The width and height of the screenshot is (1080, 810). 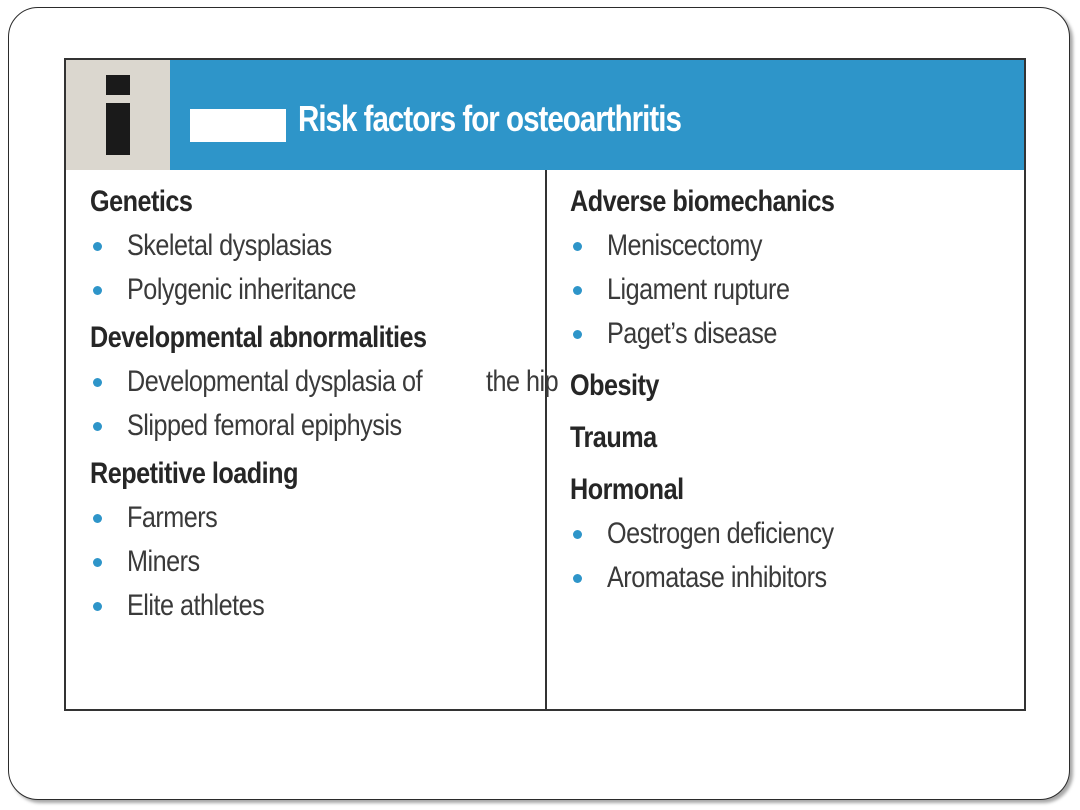 What do you see at coordinates (238, 125) in the screenshot?
I see `label-placeholder` at bounding box center [238, 125].